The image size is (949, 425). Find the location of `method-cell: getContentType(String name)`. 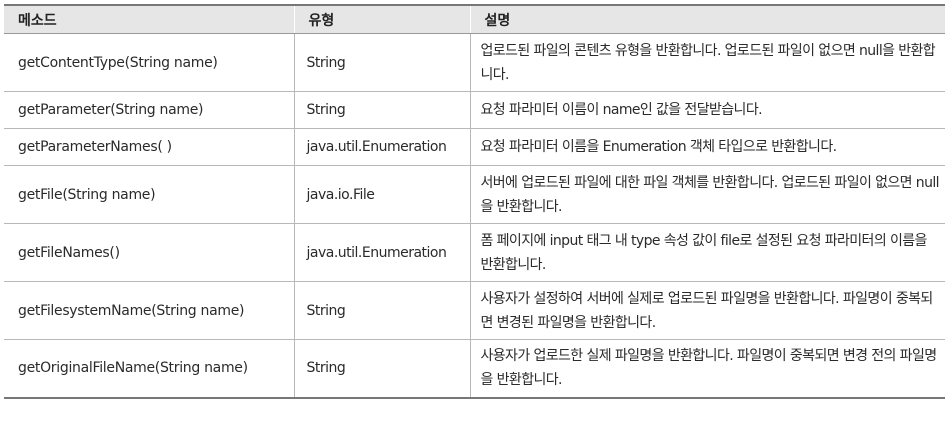

method-cell: getContentType(String name) is located at coordinates (149, 62).